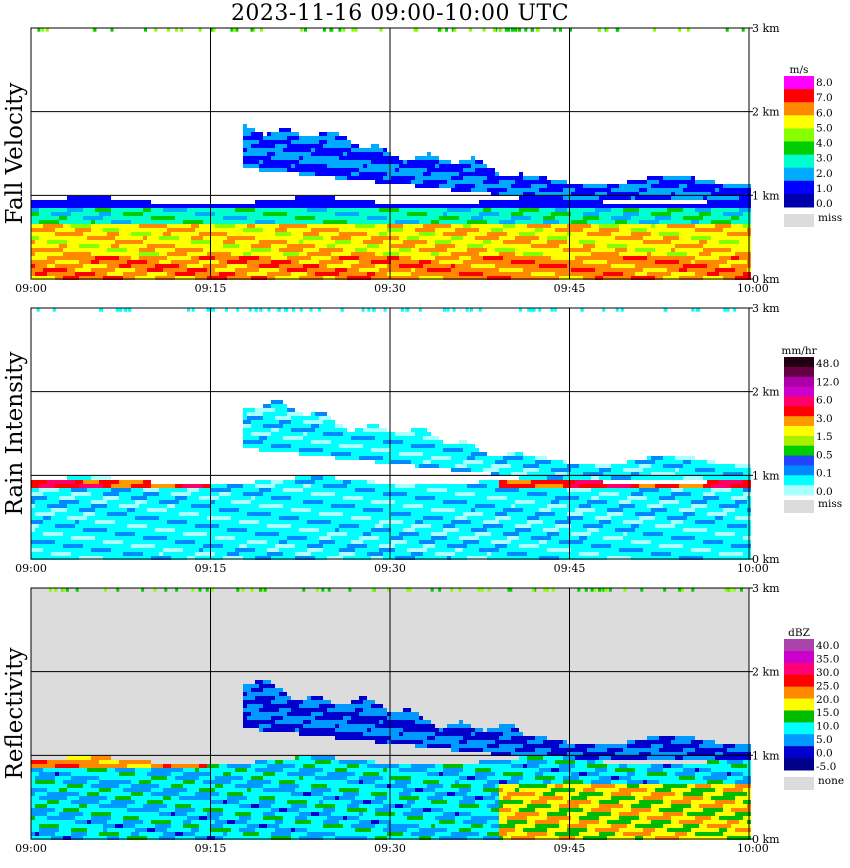  Describe the element at coordinates (827, 700) in the screenshot. I see `colorbar-level: 20.0` at that location.